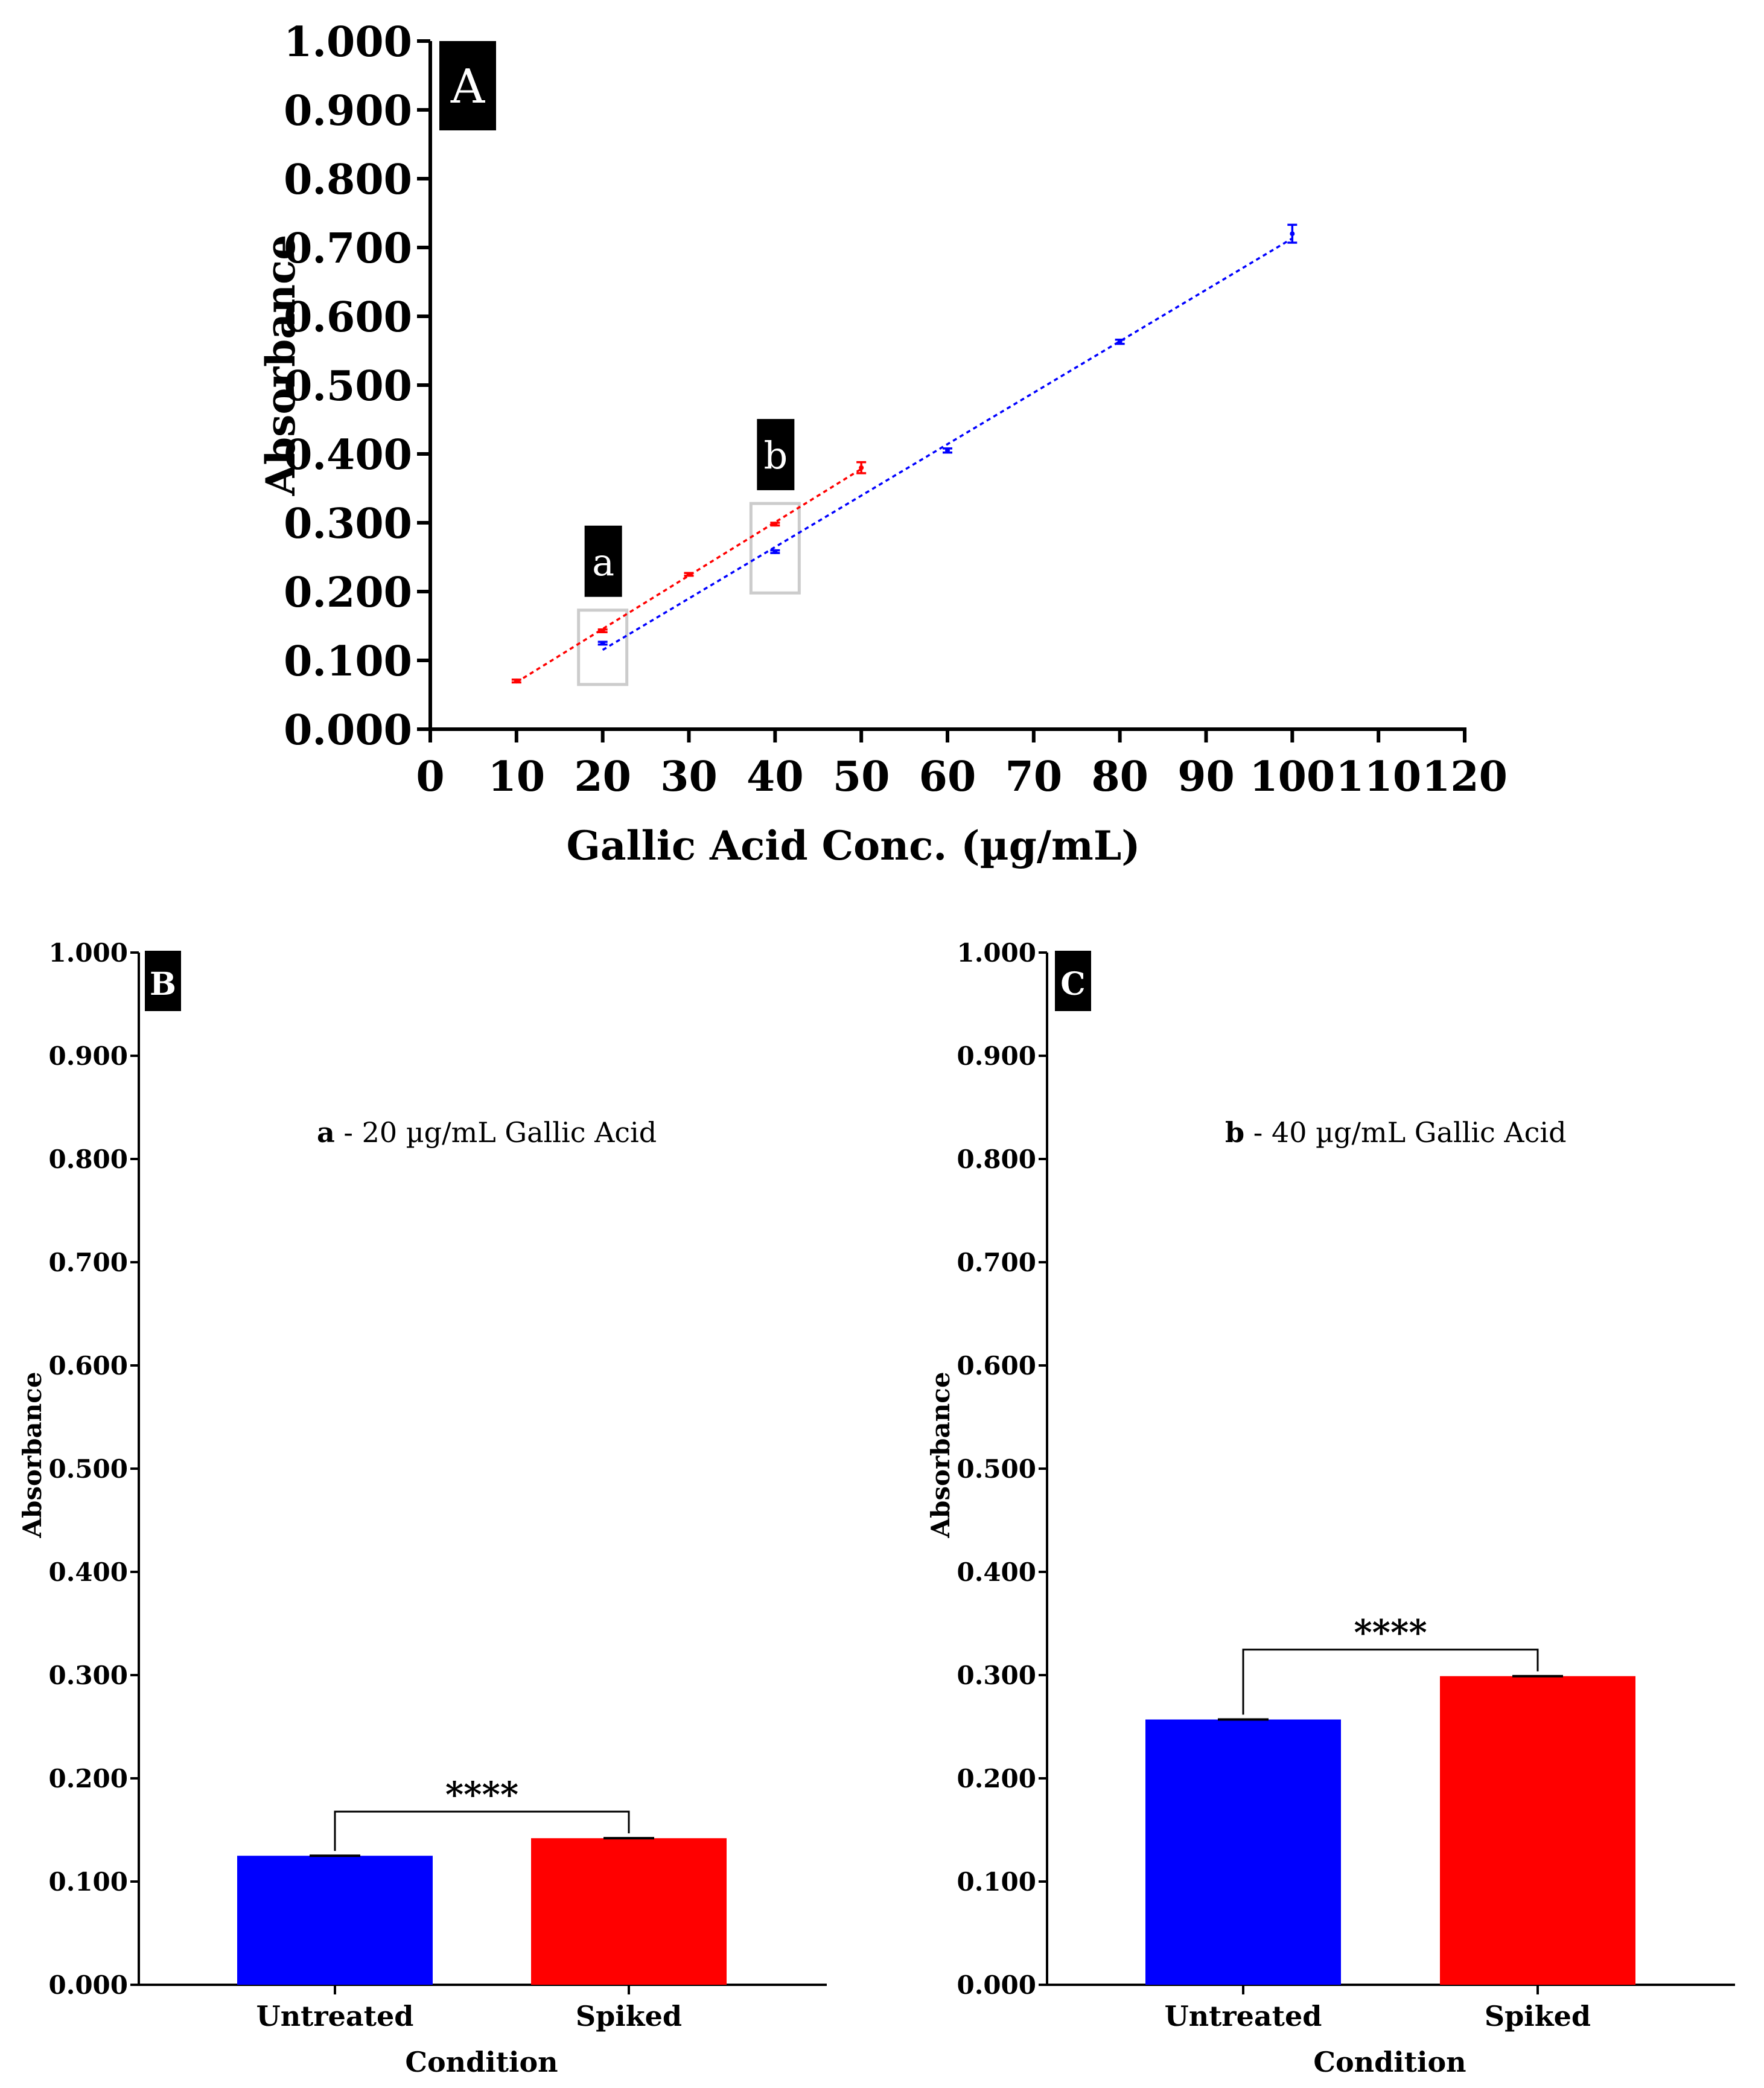 The height and width of the screenshot is (2088, 1764). What do you see at coordinates (280, 365) in the screenshot?
I see `panel-a-y-axis-label: Absorbance` at bounding box center [280, 365].